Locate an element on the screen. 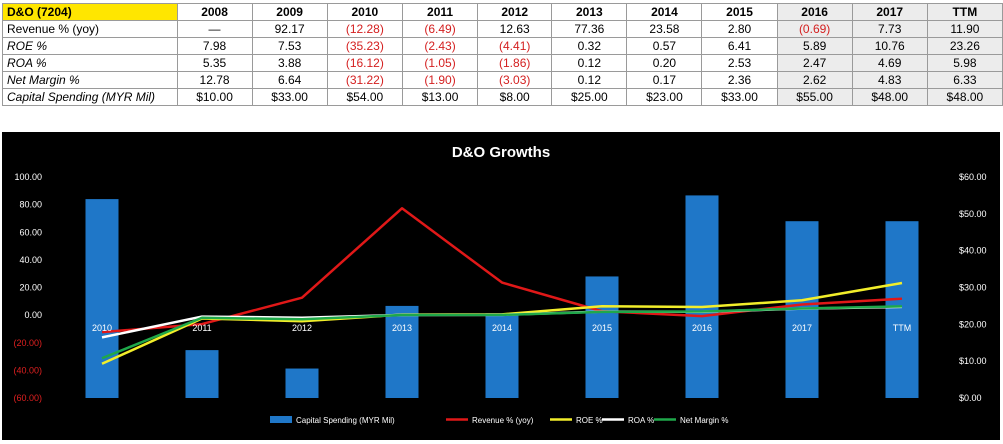  year-header: 2013 is located at coordinates (589, 12).